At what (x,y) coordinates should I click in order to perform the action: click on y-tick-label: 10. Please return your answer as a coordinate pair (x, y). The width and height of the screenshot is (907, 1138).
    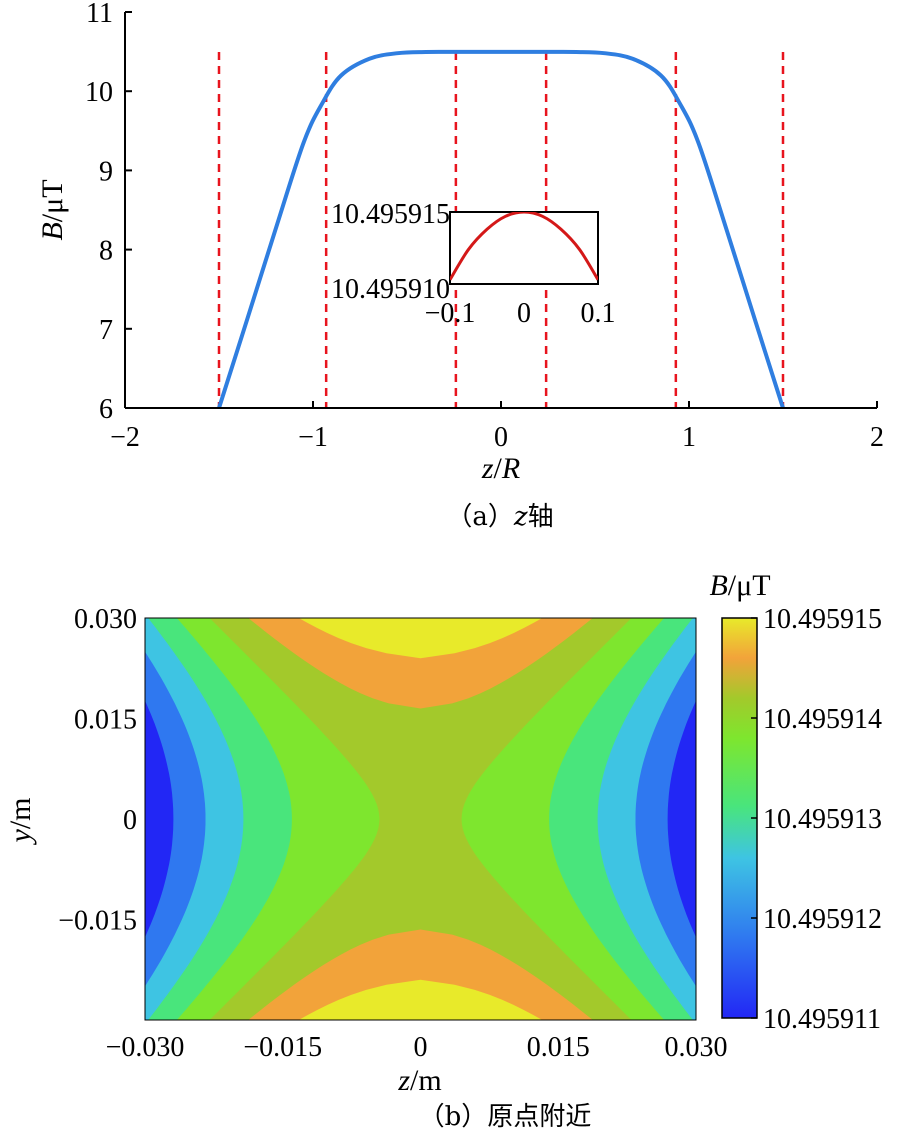
    Looking at the image, I should click on (99, 92).